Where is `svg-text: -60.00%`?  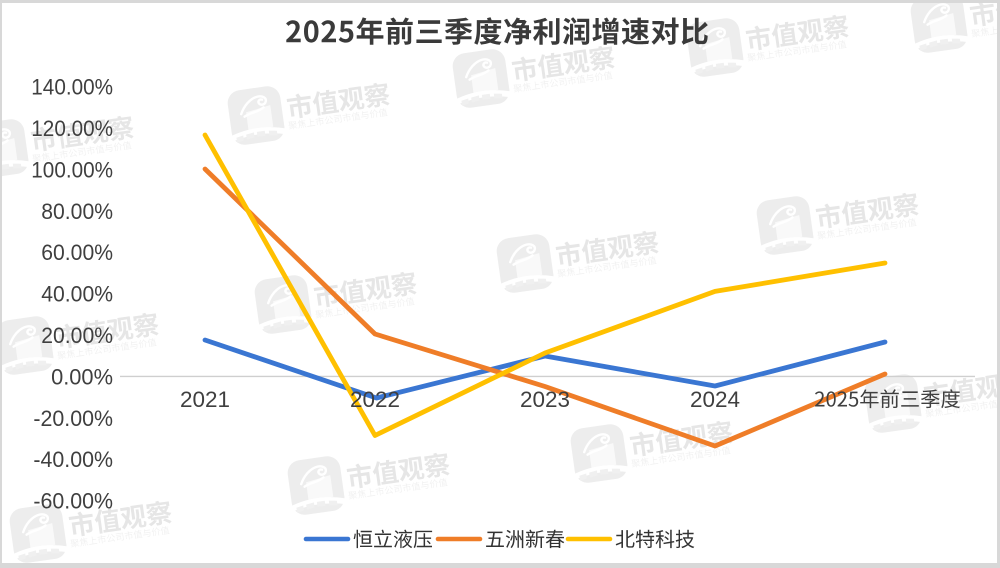
svg-text: -60.00% is located at coordinates (73, 501).